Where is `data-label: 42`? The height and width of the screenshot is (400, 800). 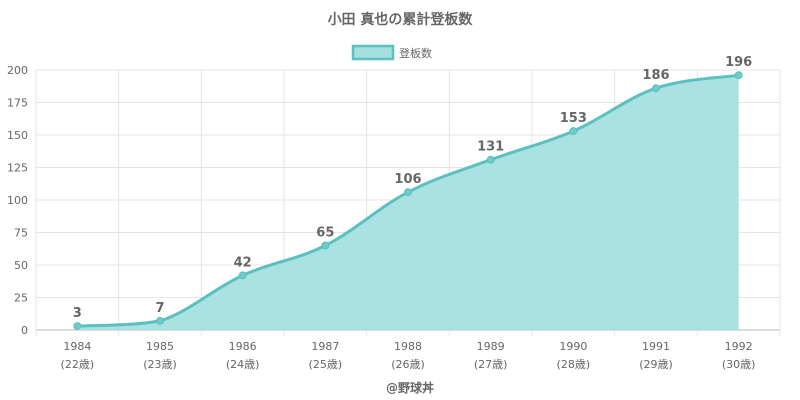
data-label: 42 is located at coordinates (243, 262).